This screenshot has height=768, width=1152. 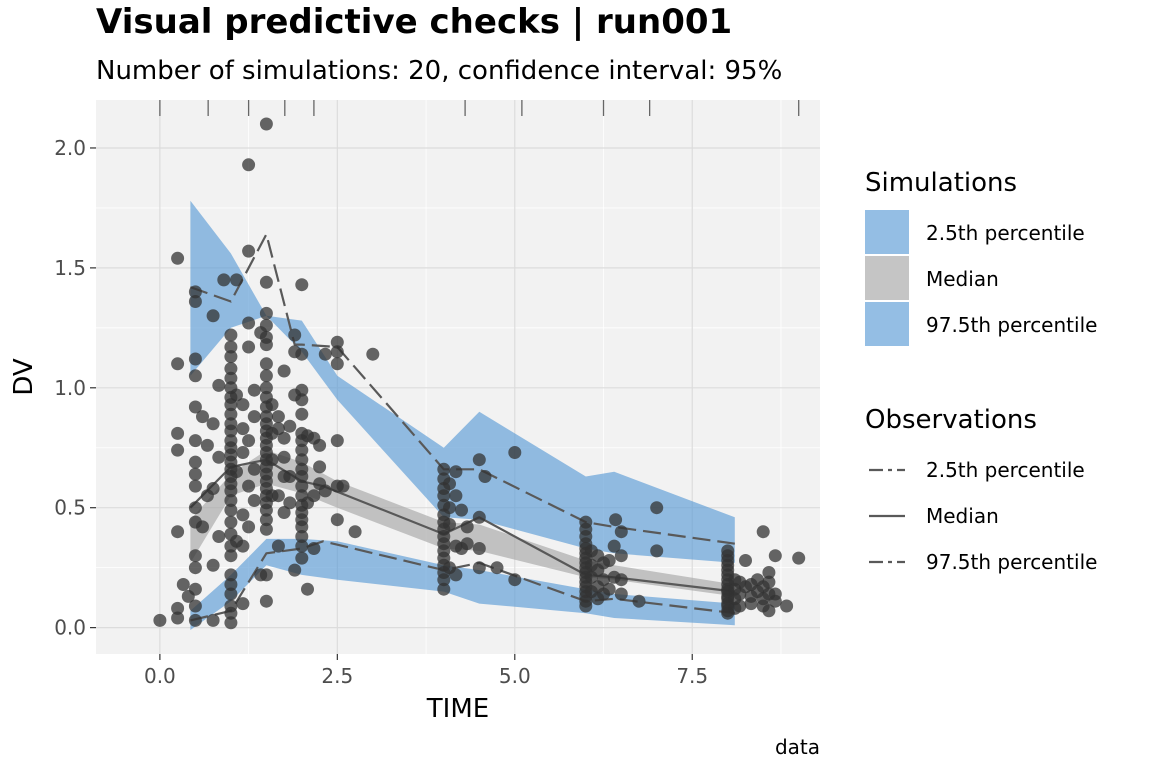 I want to click on legend-sim-label-2.5: 2.5th percentile, so click(x=1005, y=233).